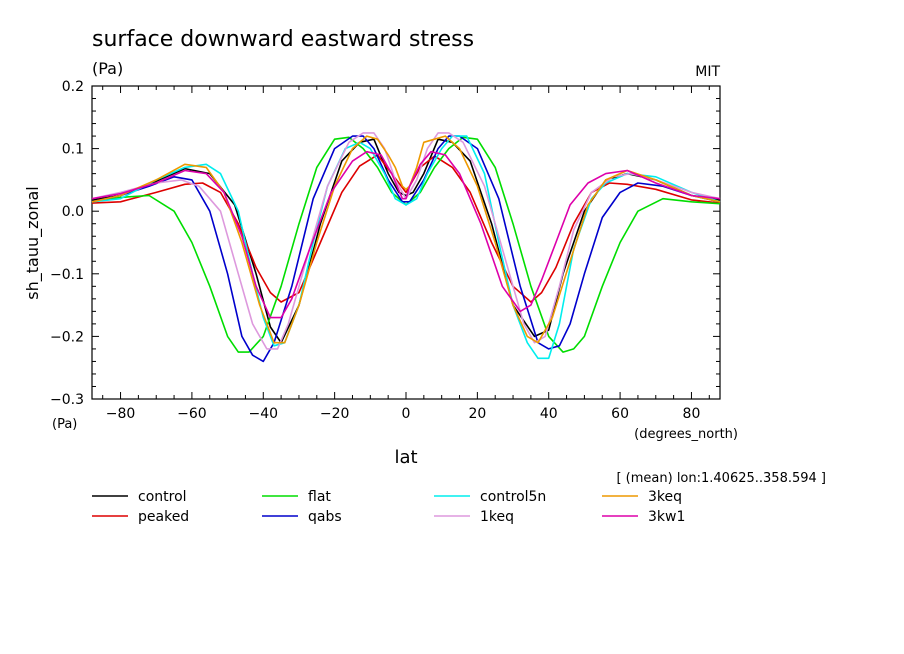  I want to click on y-tick-label: −0.3, so click(67, 400).